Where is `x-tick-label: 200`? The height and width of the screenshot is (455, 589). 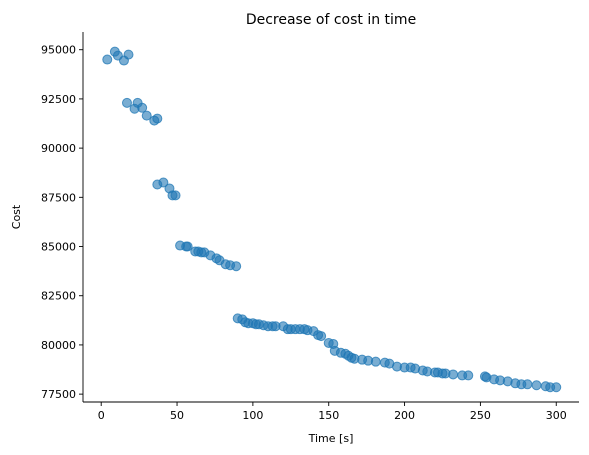
x-tick-label: 200 is located at coordinates (404, 415).